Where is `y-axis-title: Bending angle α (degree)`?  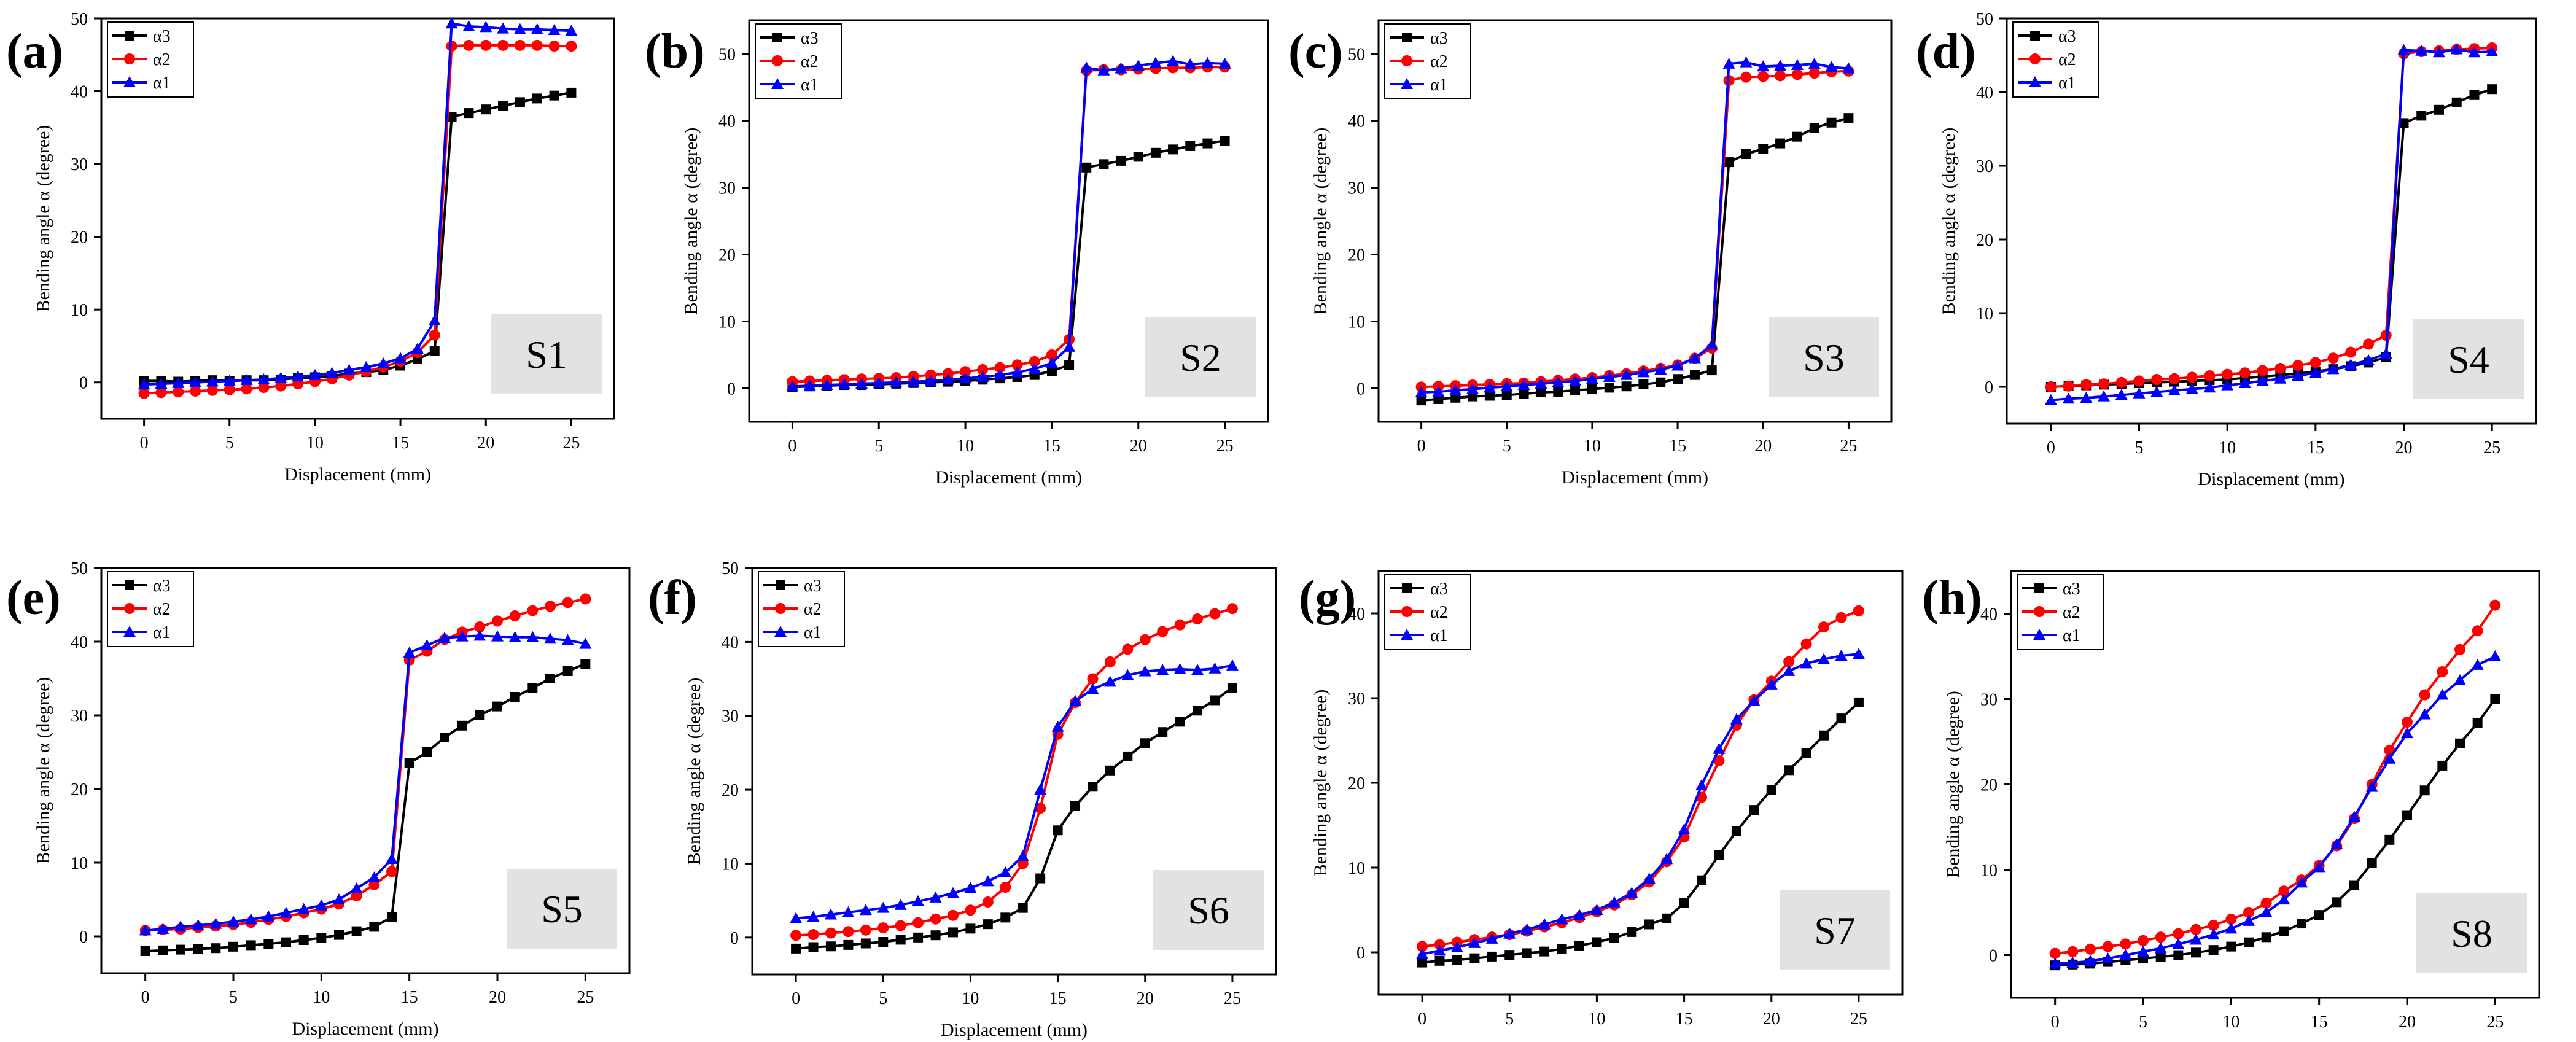
y-axis-title: Bending angle α (degree) is located at coordinates (1320, 221).